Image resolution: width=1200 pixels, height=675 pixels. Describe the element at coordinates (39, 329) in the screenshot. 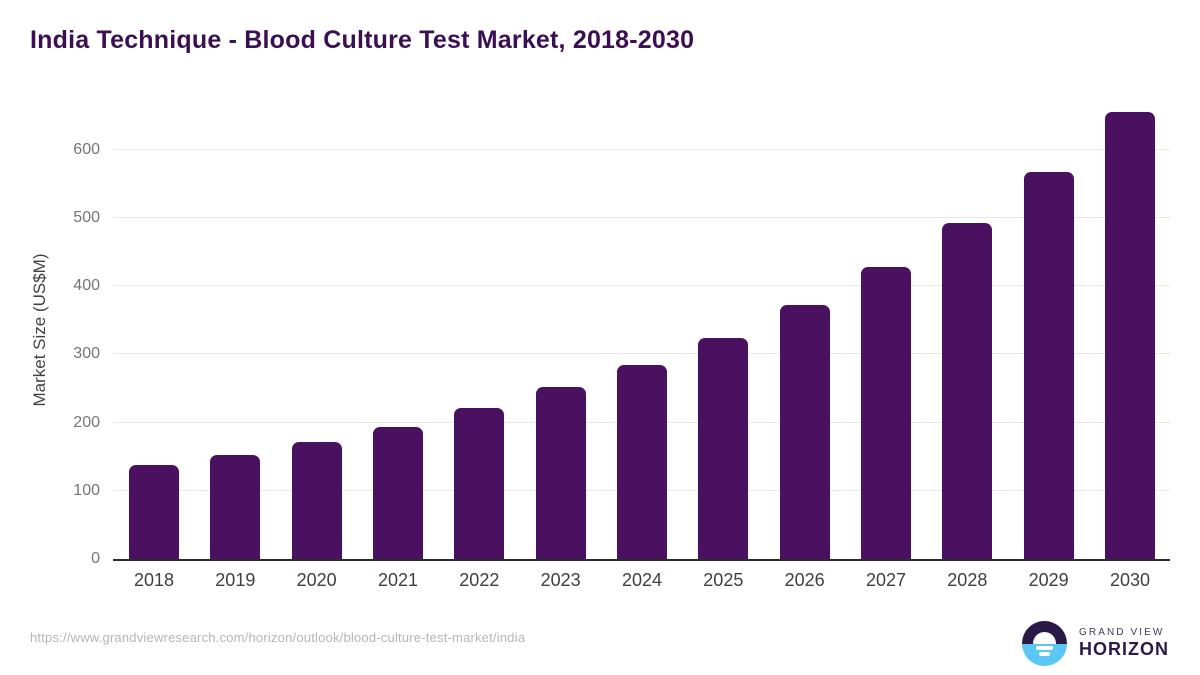

I see `y-axis-label: Market Size (US$M)` at that location.